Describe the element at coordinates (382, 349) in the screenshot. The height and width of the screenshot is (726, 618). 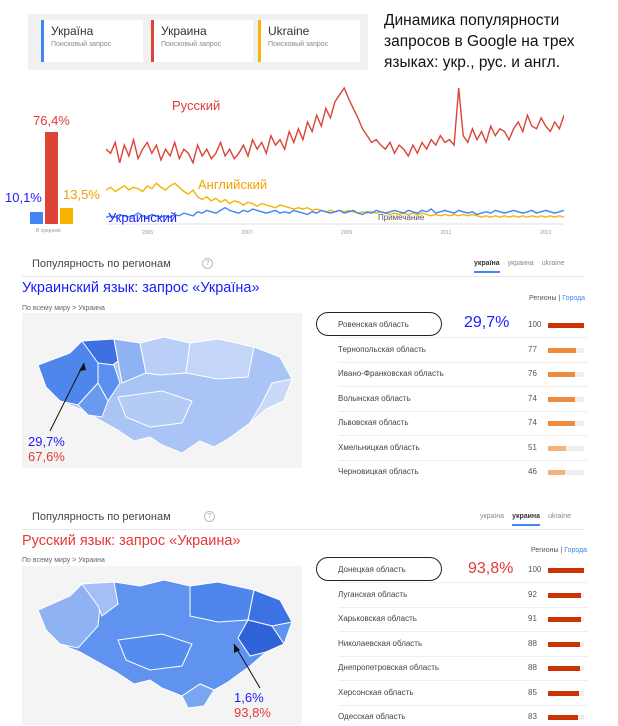
I see `region-name: Тернопольская область` at that location.